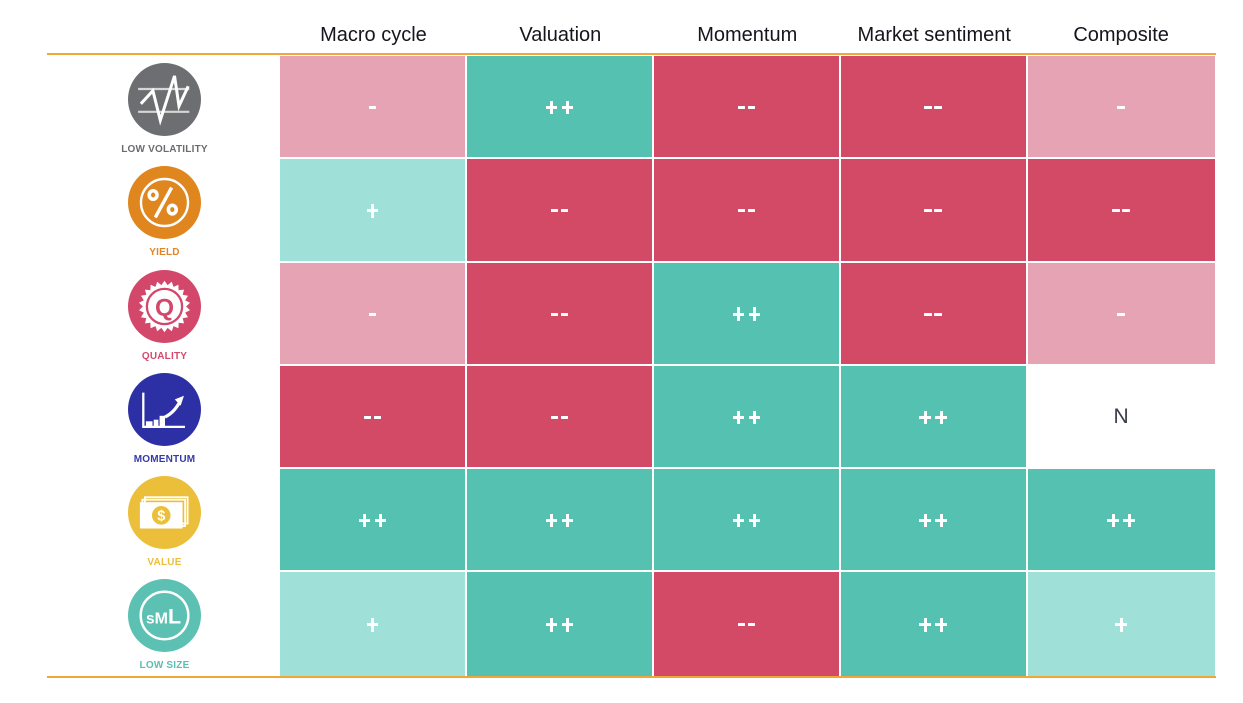 The image size is (1243, 703). What do you see at coordinates (163, 617) in the screenshot?
I see `svg-text: sML` at bounding box center [163, 617].